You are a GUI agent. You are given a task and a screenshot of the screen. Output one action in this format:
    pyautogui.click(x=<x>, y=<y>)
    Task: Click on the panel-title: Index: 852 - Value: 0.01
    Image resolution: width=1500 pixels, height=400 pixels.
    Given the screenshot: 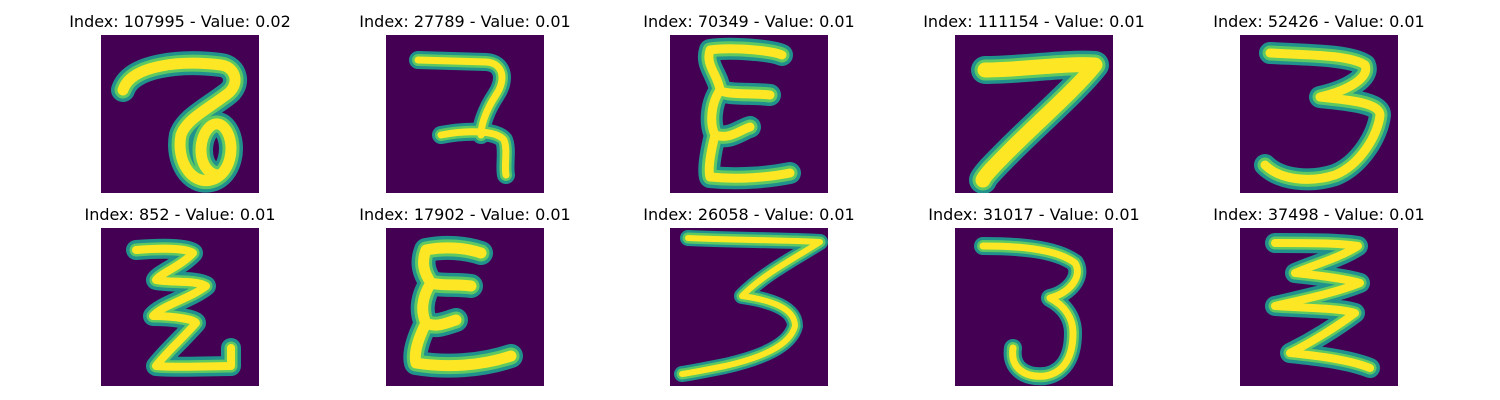 What is the action you would take?
    pyautogui.click(x=180, y=214)
    